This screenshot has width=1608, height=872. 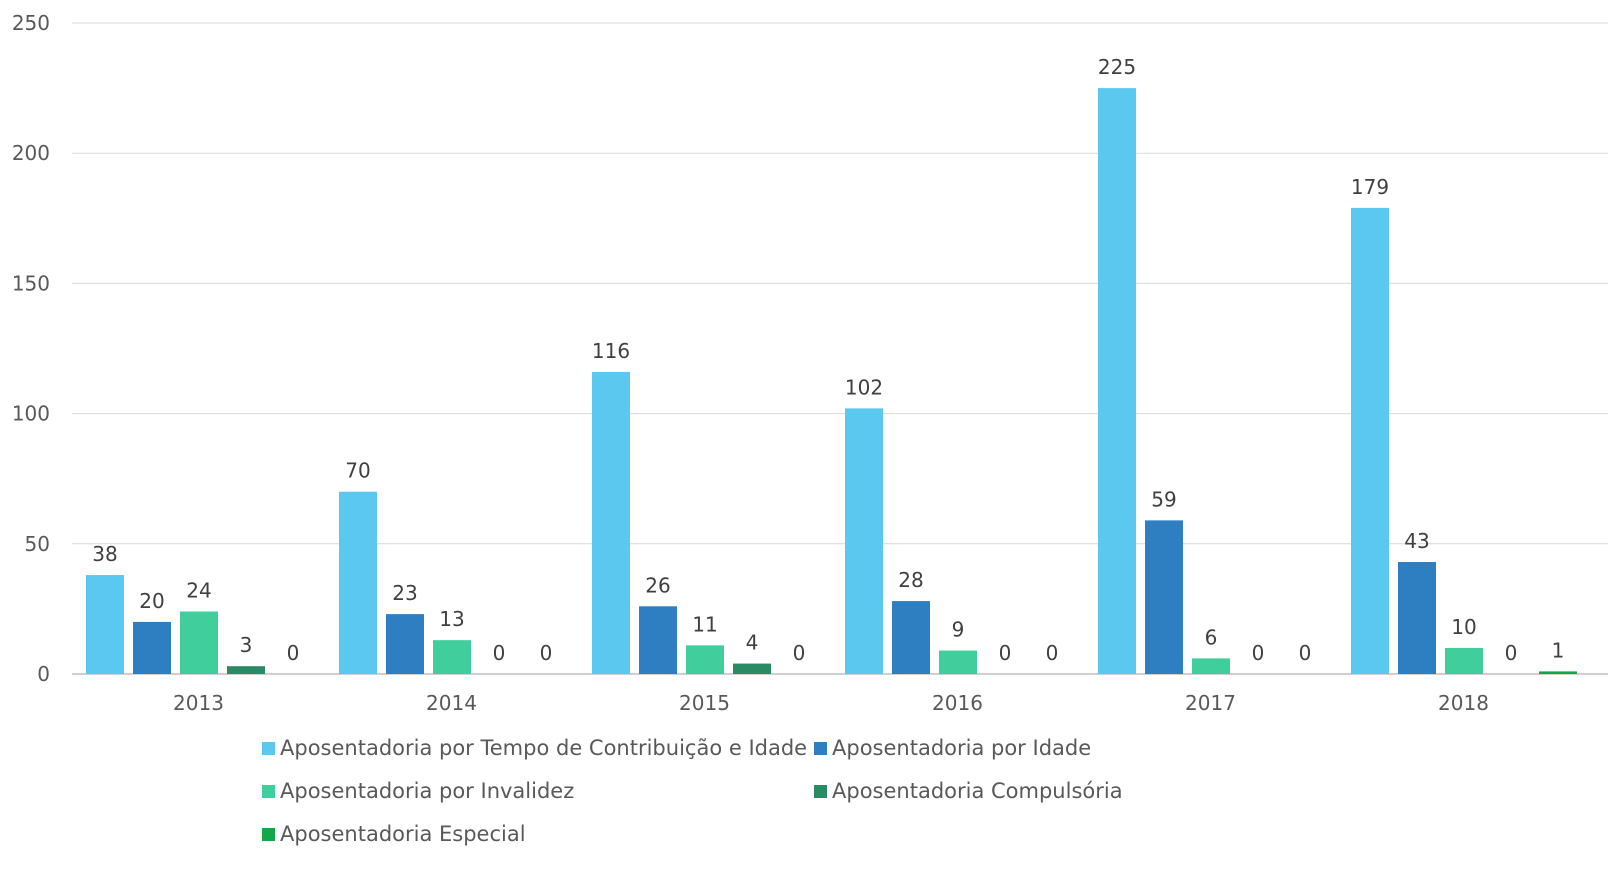 What do you see at coordinates (1210, 703) in the screenshot?
I see `x-tick-label: 2017` at bounding box center [1210, 703].